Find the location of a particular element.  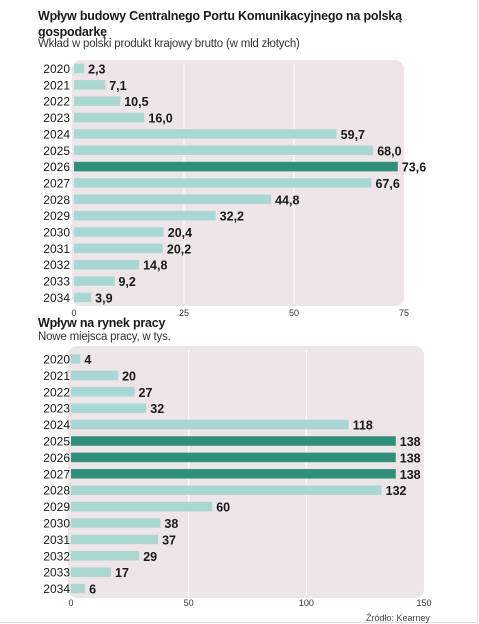

gdp-value-label: 3,9 is located at coordinates (103, 298).